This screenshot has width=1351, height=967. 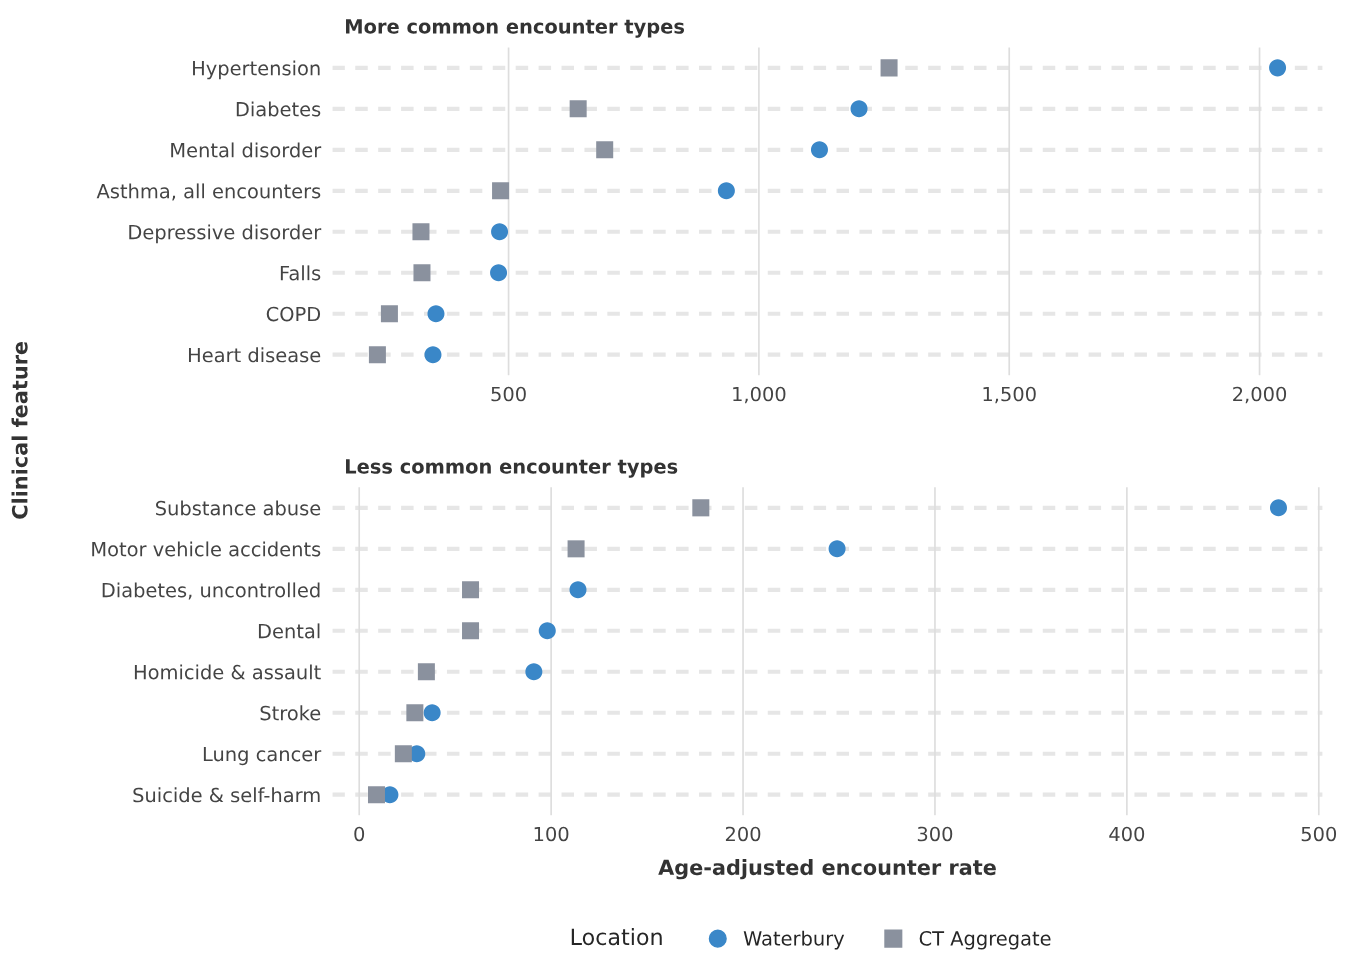 What do you see at coordinates (827, 869) in the screenshot?
I see `x-axis-title: Age-adjusted encounter rate` at bounding box center [827, 869].